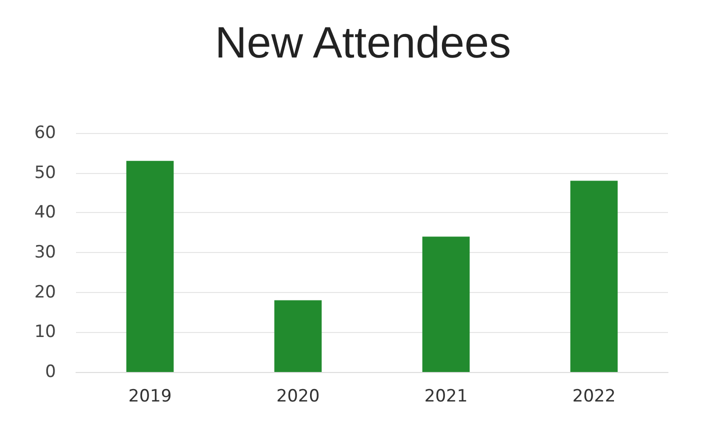 This screenshot has width=726, height=430. What do you see at coordinates (150, 396) in the screenshot?
I see `x-tick-label: 2019` at bounding box center [150, 396].